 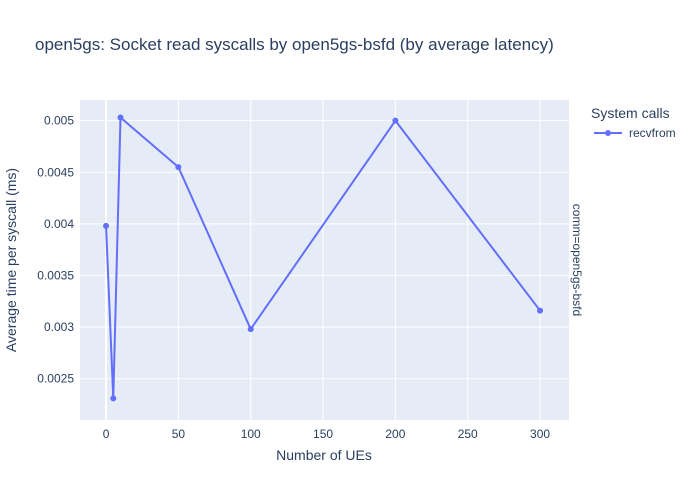 What do you see at coordinates (633, 122) in the screenshot?
I see `legend: System calls recvfrom` at bounding box center [633, 122].